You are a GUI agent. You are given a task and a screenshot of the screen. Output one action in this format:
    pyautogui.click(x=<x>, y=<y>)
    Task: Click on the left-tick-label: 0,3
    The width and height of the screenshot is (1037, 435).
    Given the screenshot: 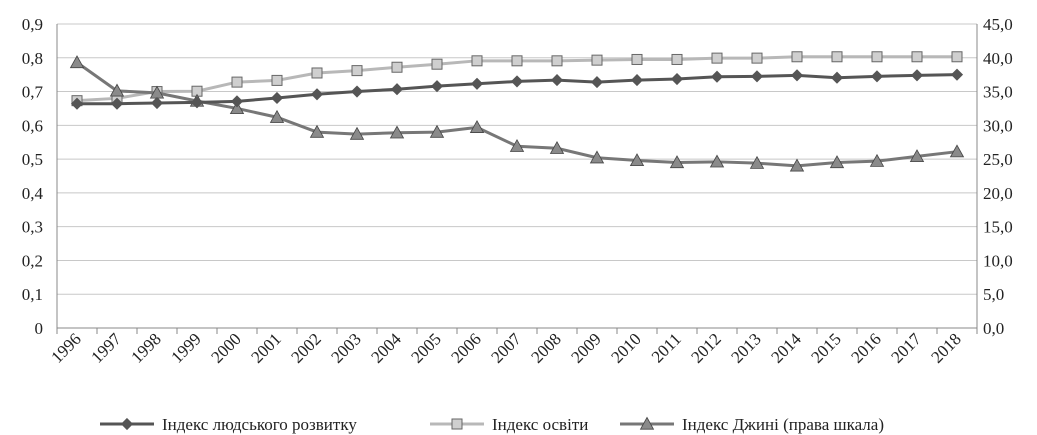 What is the action you would take?
    pyautogui.click(x=32, y=227)
    